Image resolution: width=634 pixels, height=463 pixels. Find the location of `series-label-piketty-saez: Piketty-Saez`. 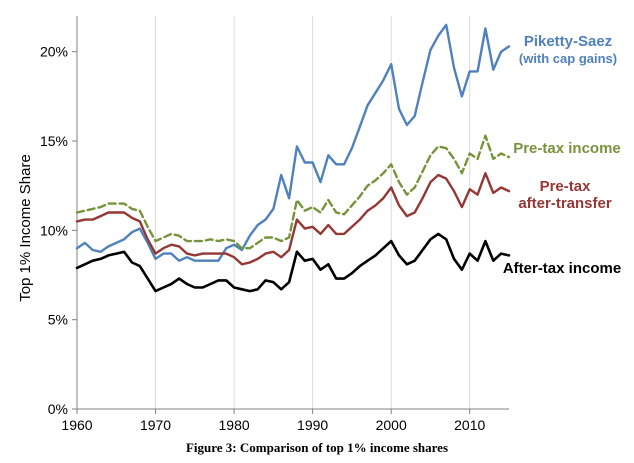

series-label-piketty-saez: Piketty-Saez is located at coordinates (568, 41).